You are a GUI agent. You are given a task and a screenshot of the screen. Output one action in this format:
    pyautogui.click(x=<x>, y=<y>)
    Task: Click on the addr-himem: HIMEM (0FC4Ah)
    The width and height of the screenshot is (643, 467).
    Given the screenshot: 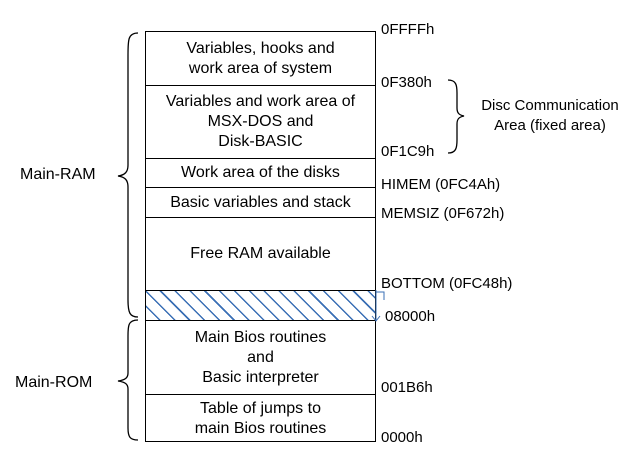 What is the action you would take?
    pyautogui.click(x=441, y=184)
    